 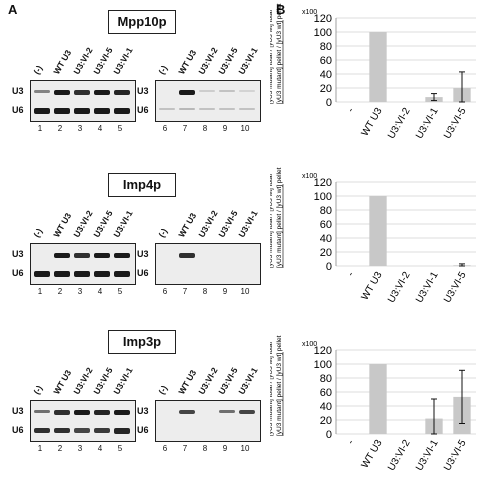 I want to click on lane-number: 5, so click(x=120, y=291).